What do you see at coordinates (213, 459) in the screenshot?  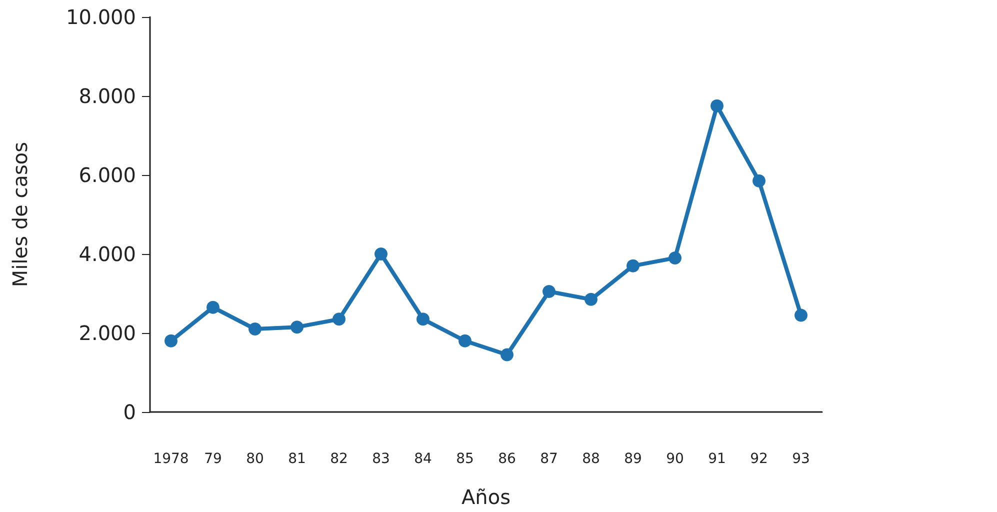 I see `x-tick-label: 79` at bounding box center [213, 459].